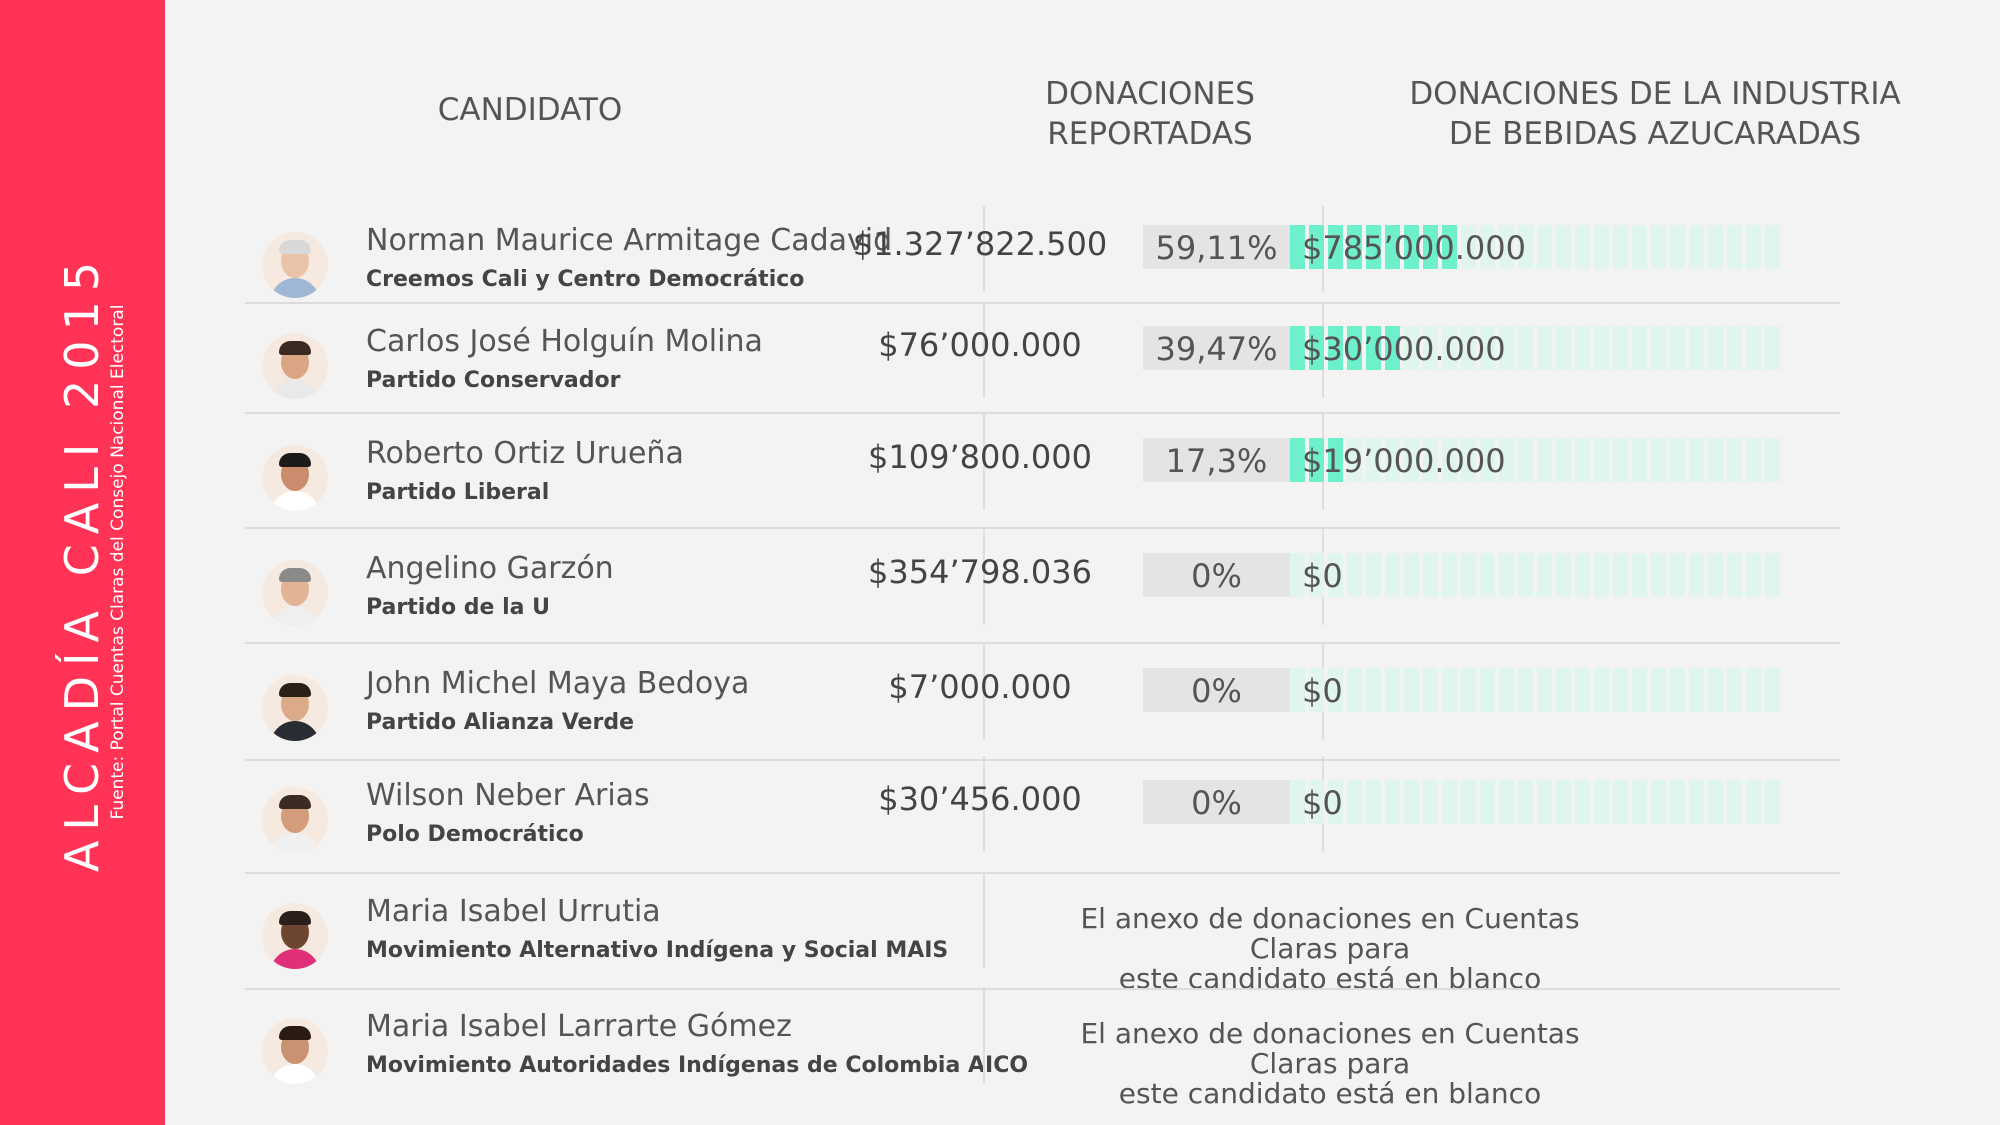  I want to click on industry-donations: $785’000.000, so click(1414, 248).